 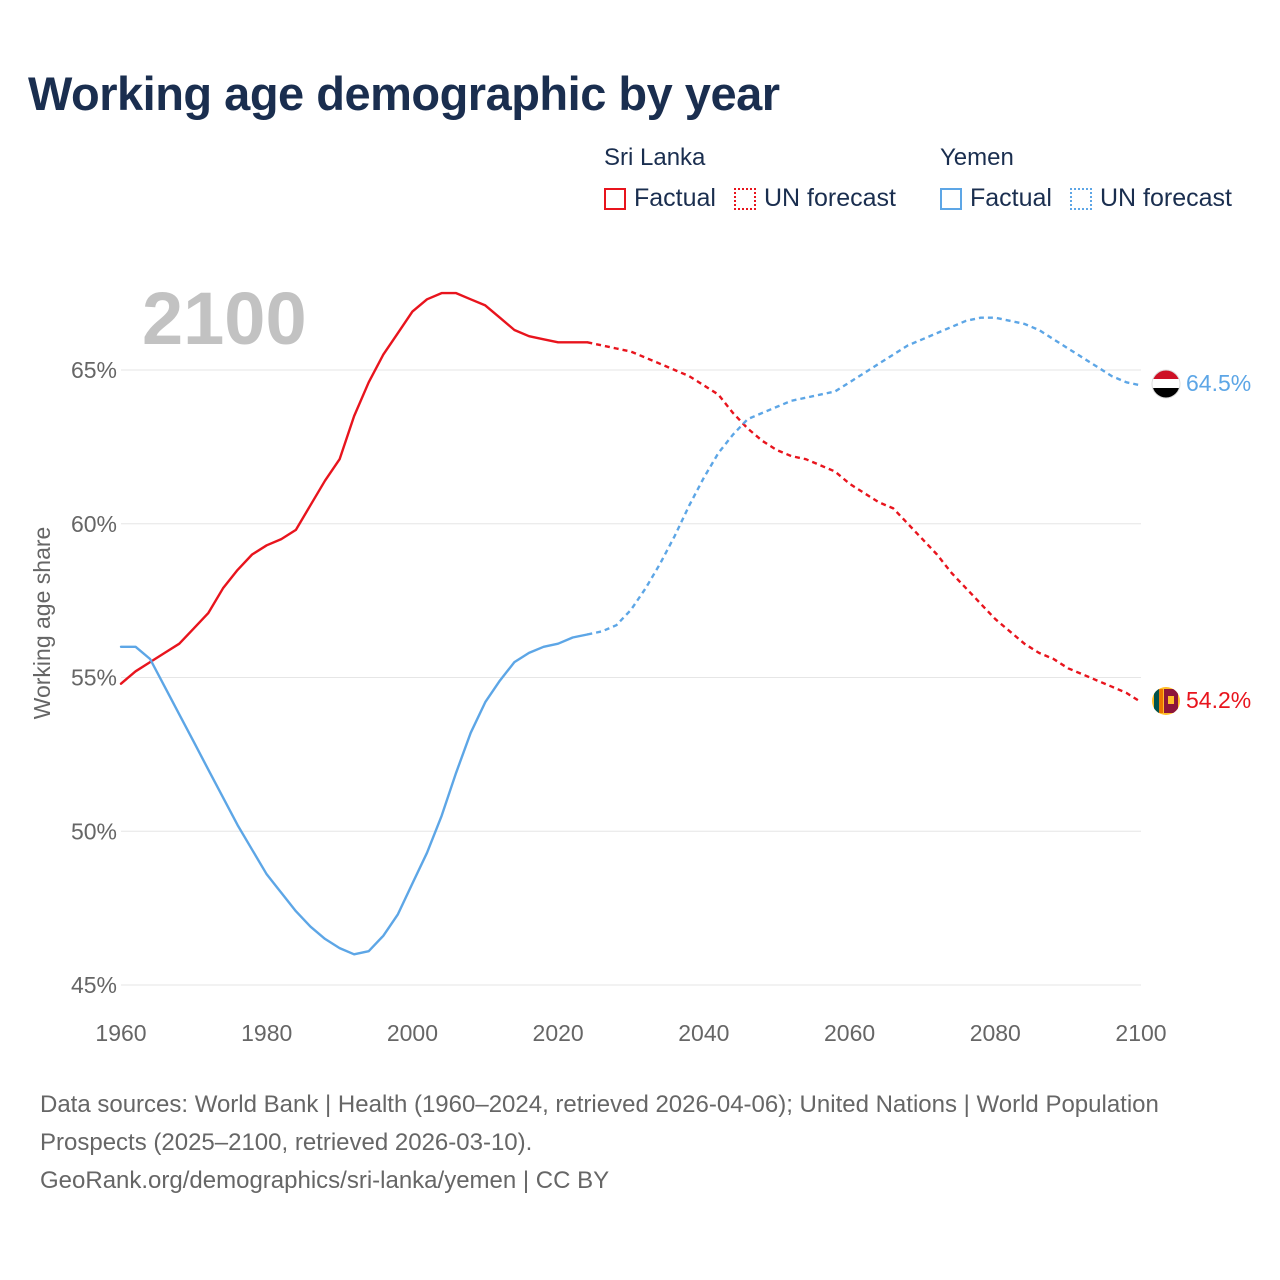 What do you see at coordinates (1218, 700) in the screenshot?
I see `sri-lanka-end-label: 54.2%` at bounding box center [1218, 700].